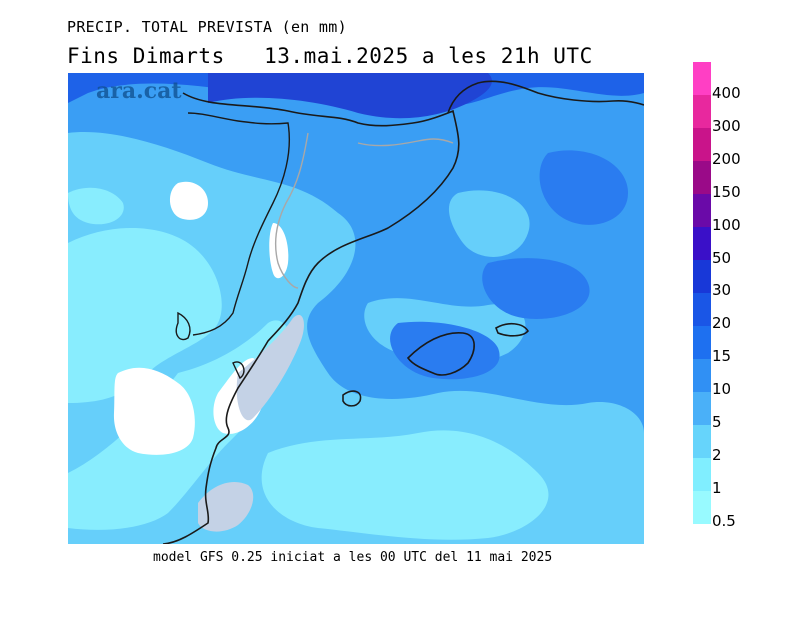 The height and width of the screenshot is (617, 800). I want to click on rain-field-dark-east, so click(583, 187).